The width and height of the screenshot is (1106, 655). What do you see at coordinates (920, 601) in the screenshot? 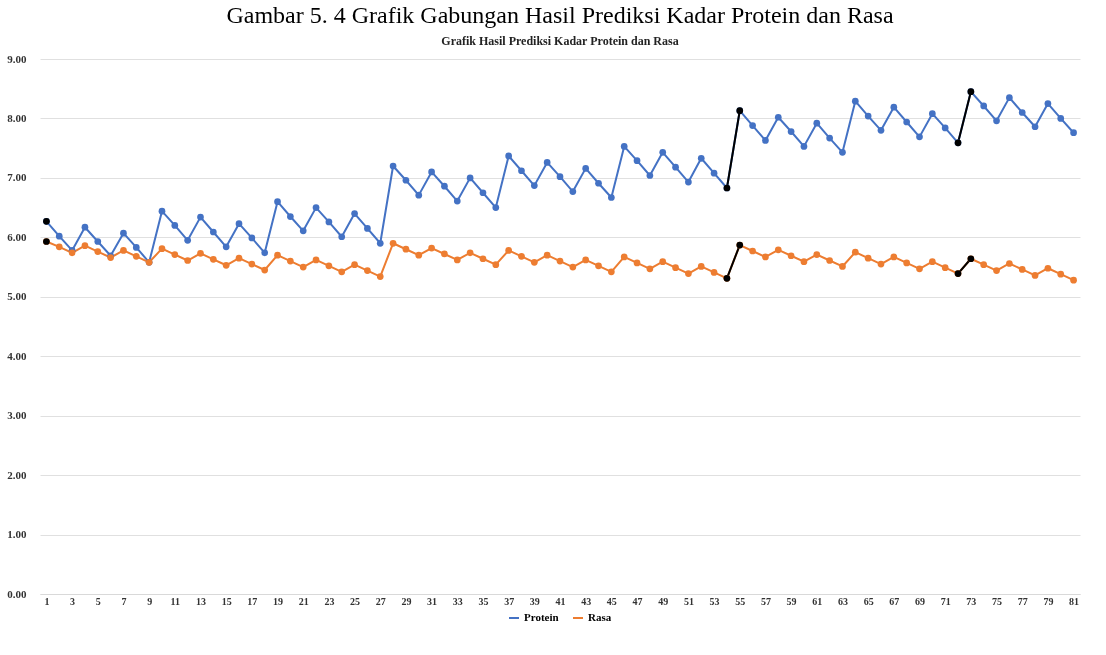
I see `x-tick-label: 69` at bounding box center [920, 601].